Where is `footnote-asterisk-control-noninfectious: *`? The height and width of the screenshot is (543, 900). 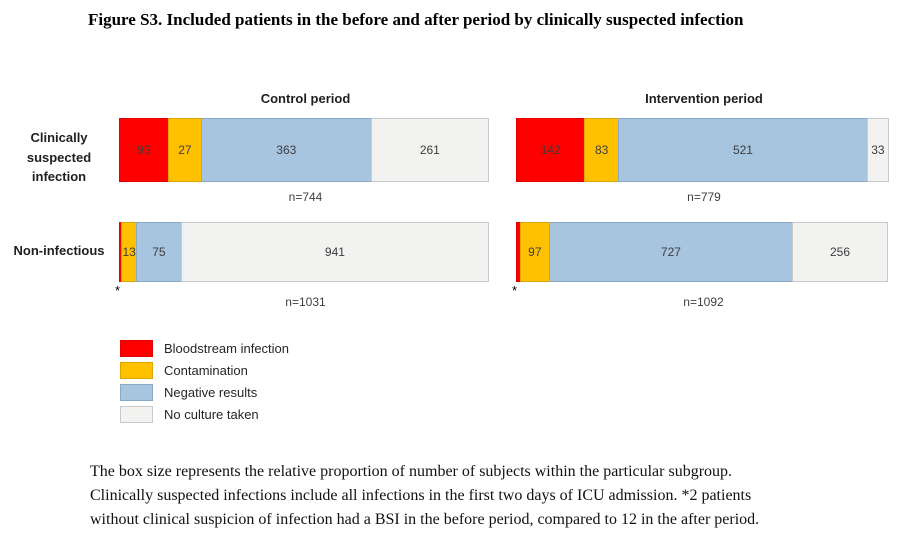 footnote-asterisk-control-noninfectious: * is located at coordinates (118, 290).